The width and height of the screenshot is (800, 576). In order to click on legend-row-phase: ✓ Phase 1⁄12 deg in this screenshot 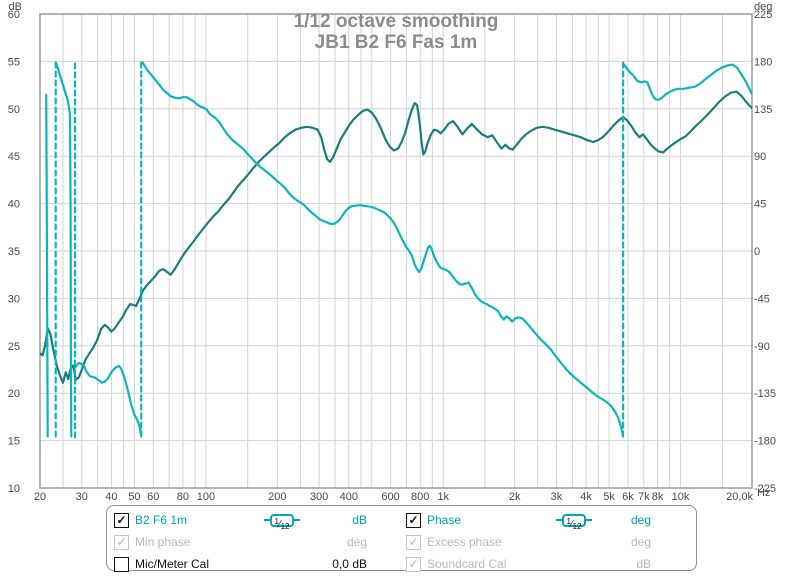, I will do `click(528, 521)`.